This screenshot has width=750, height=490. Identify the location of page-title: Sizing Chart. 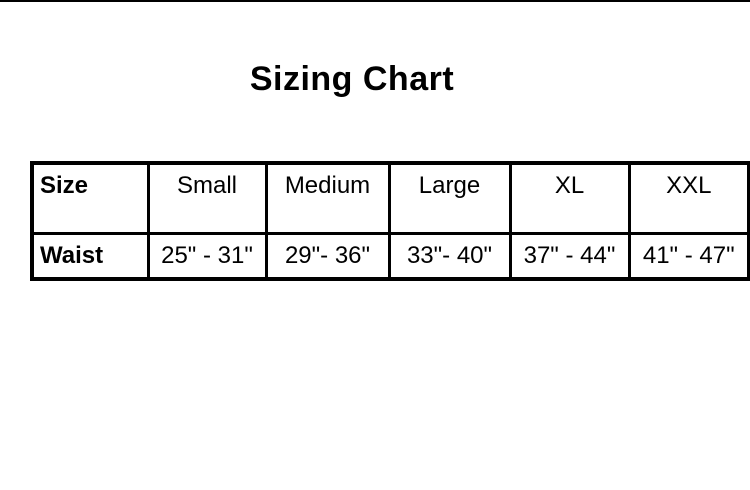
(352, 79).